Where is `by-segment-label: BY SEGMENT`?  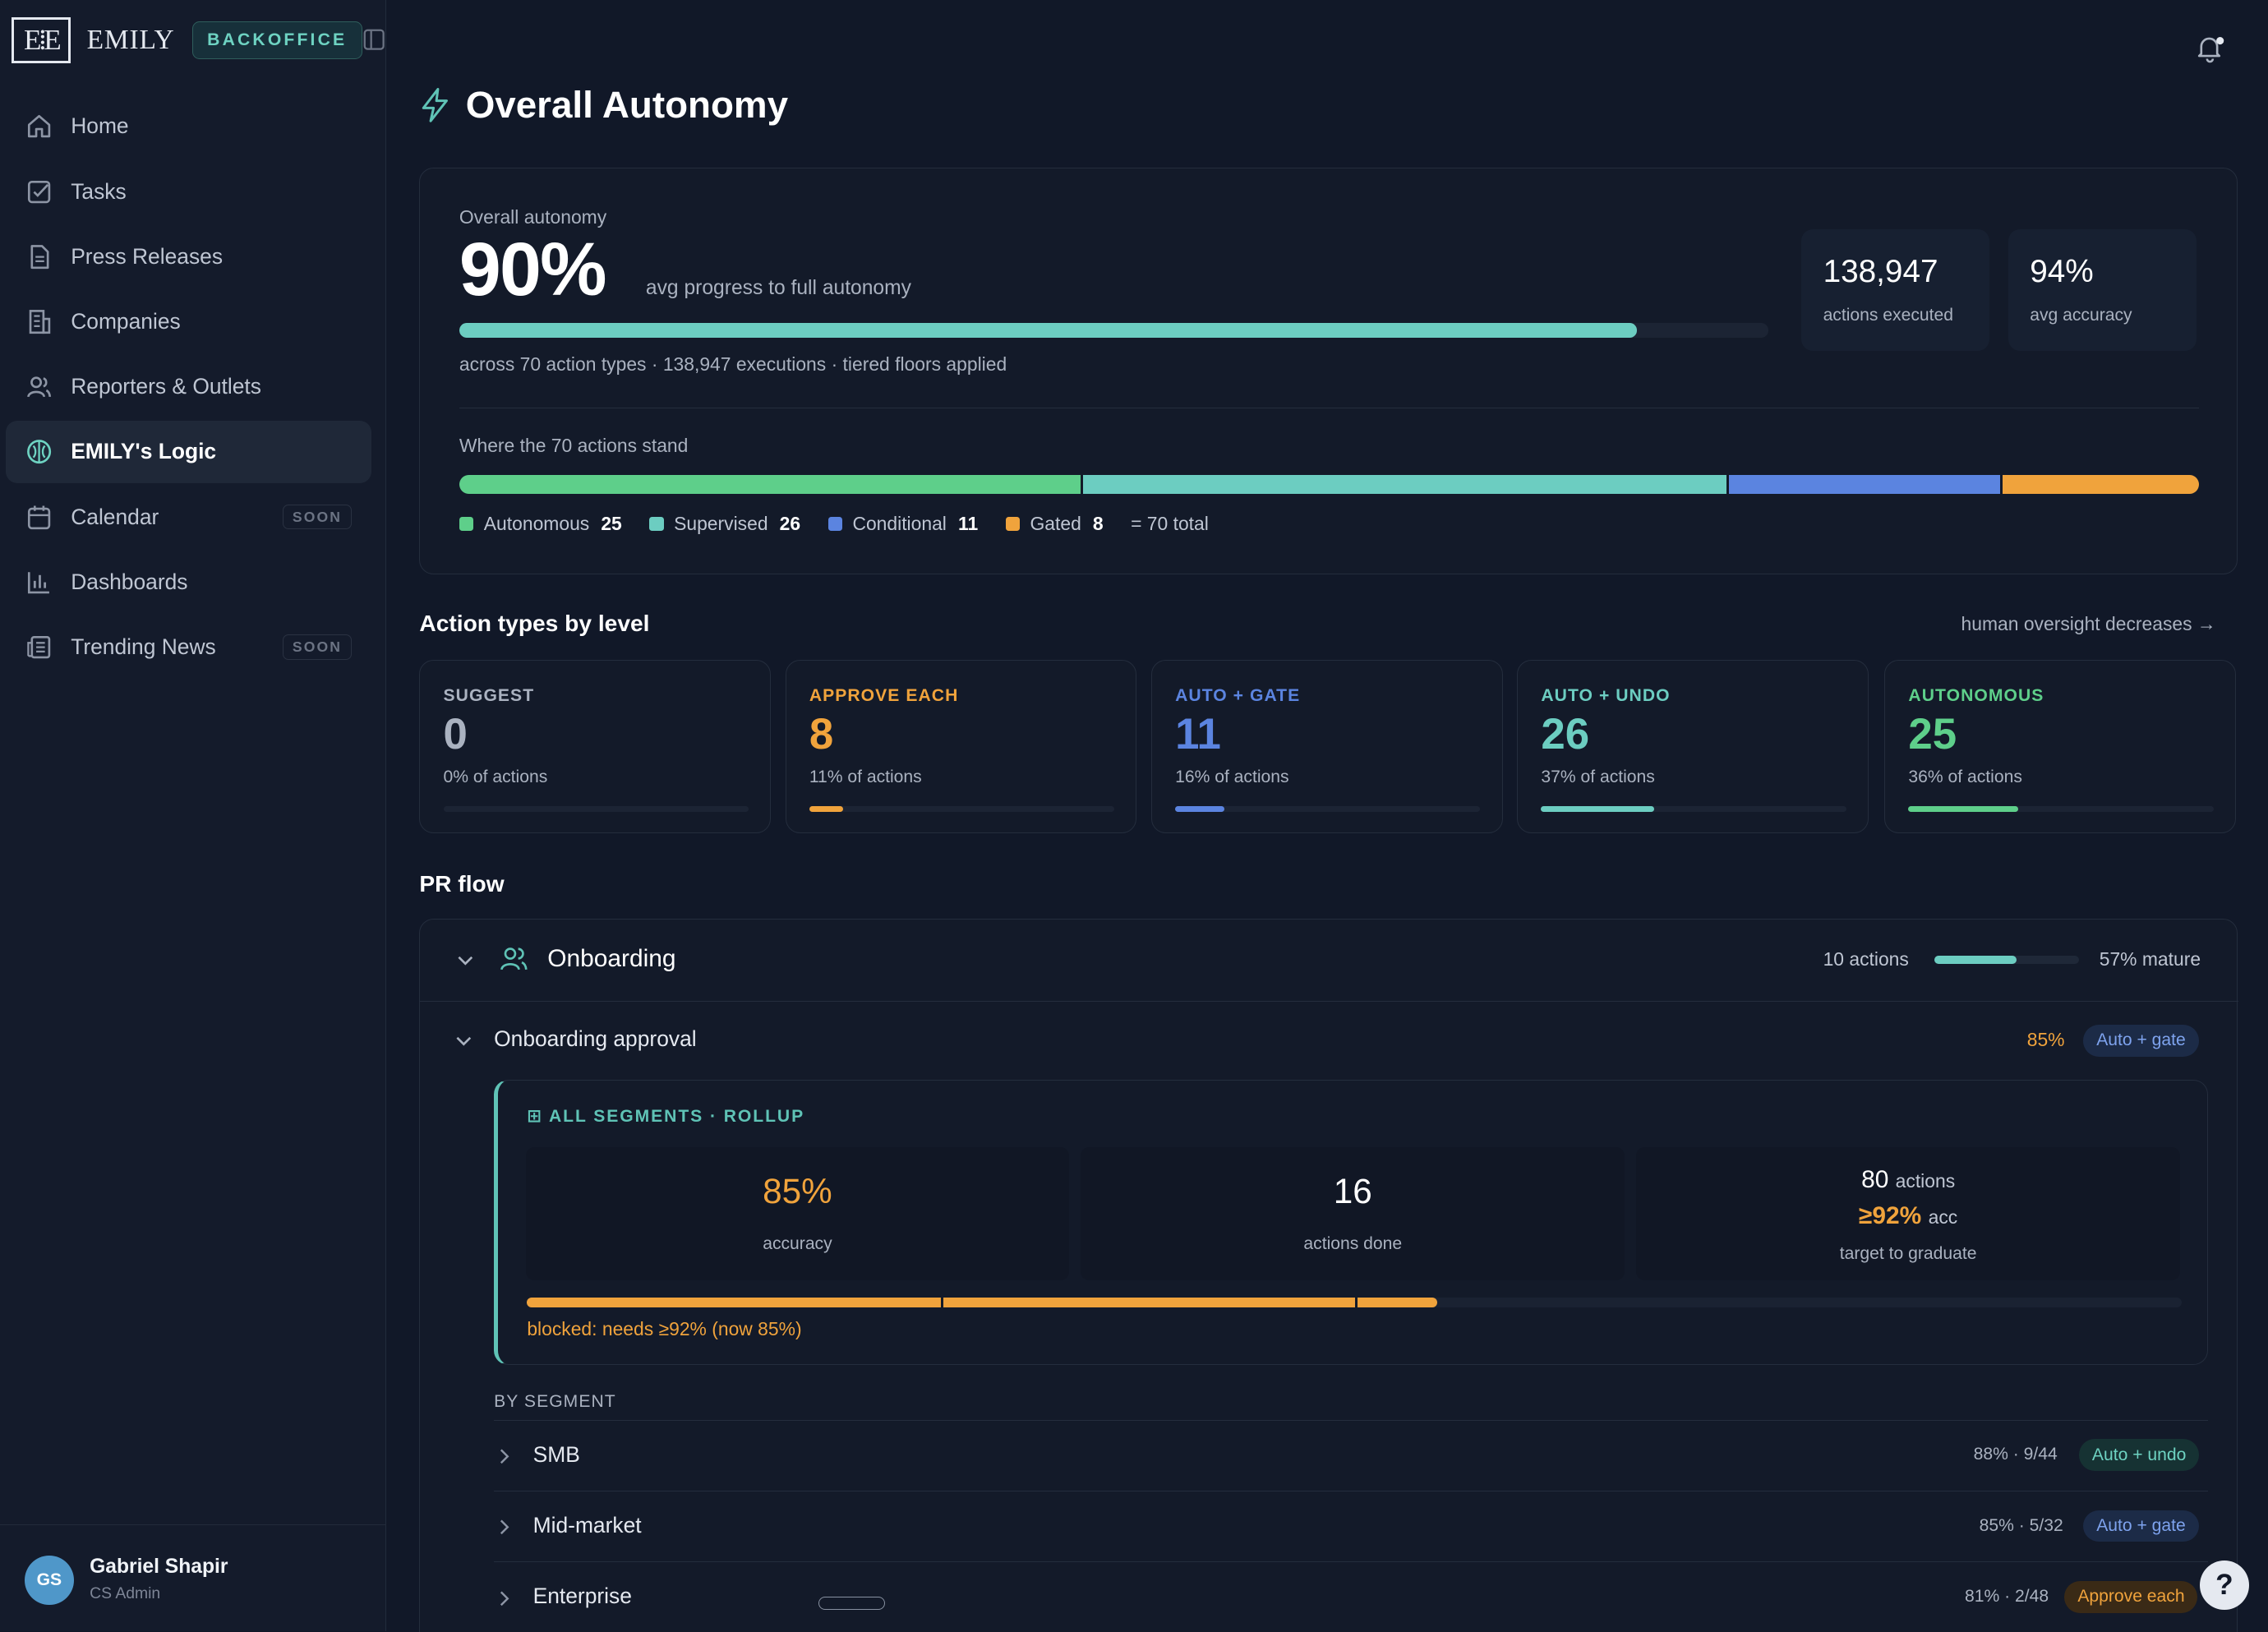 by-segment-label: BY SEGMENT is located at coordinates (555, 1402).